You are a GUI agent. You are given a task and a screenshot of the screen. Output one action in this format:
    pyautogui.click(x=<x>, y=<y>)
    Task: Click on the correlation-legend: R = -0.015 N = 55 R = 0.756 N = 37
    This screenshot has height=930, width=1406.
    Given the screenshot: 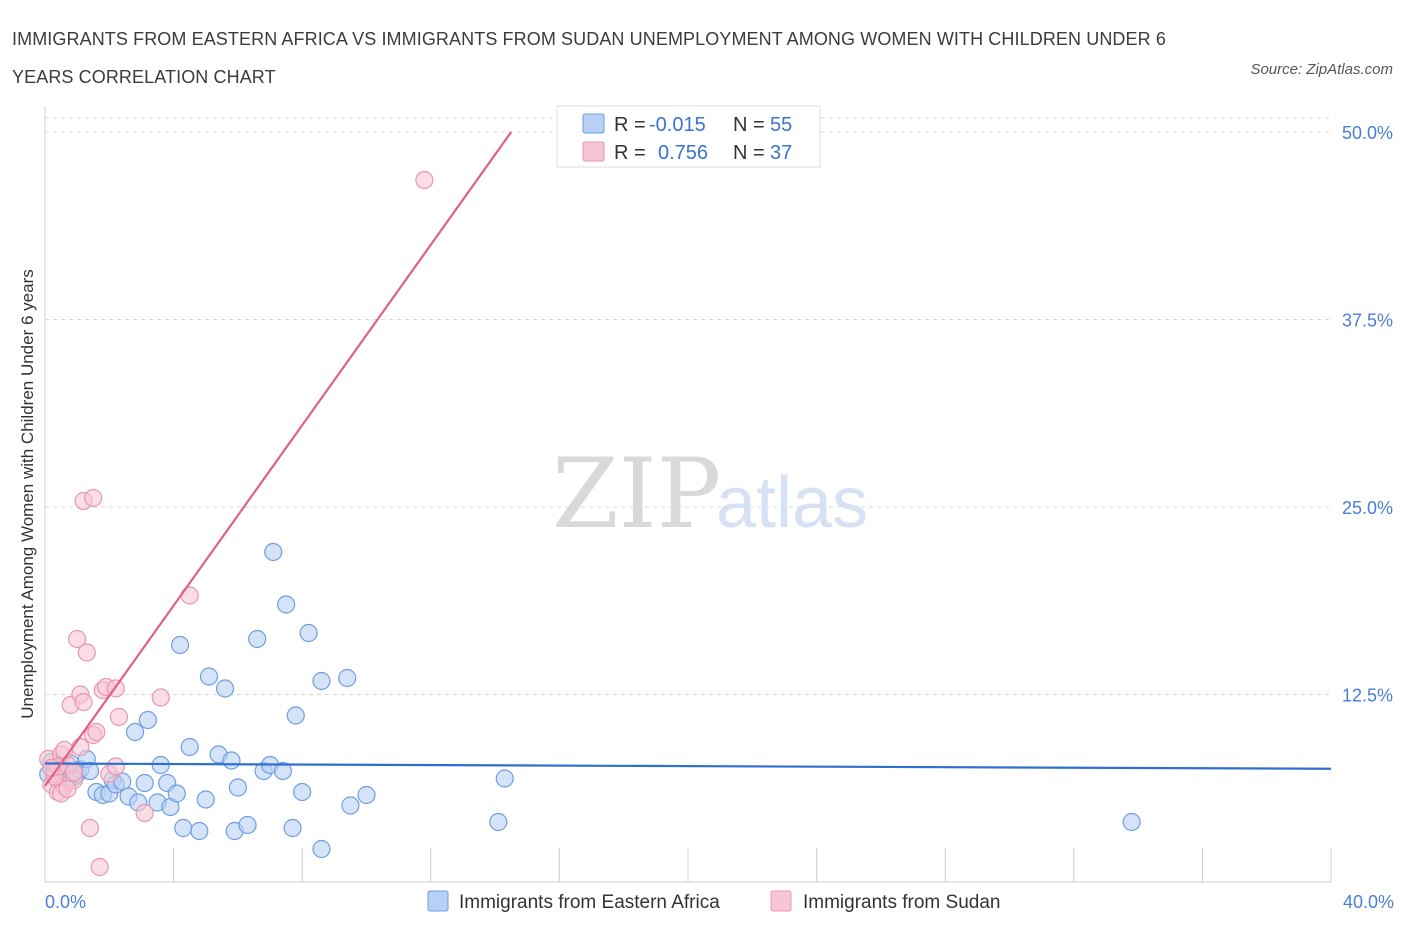 What is the action you would take?
    pyautogui.click(x=688, y=136)
    